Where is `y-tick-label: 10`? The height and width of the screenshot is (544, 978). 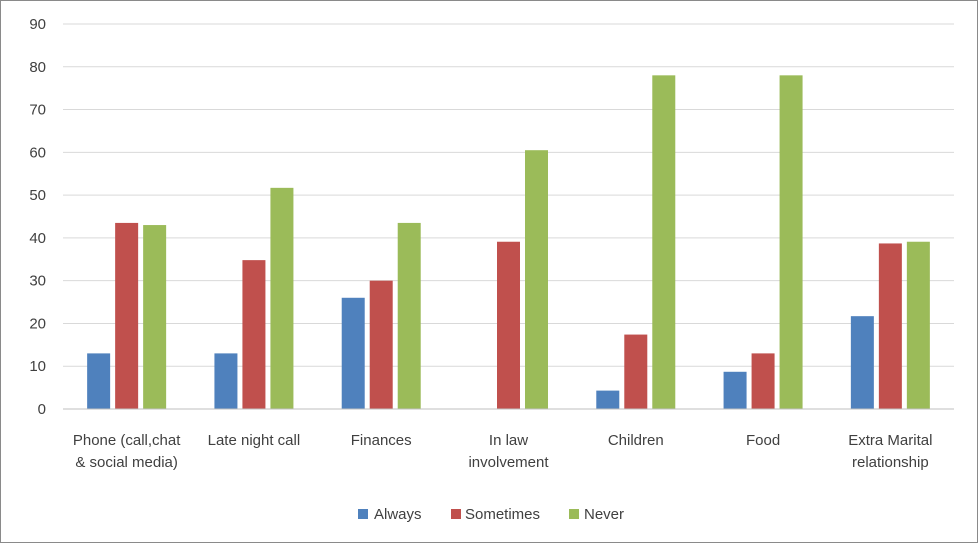 y-tick-label: 10 is located at coordinates (37, 366).